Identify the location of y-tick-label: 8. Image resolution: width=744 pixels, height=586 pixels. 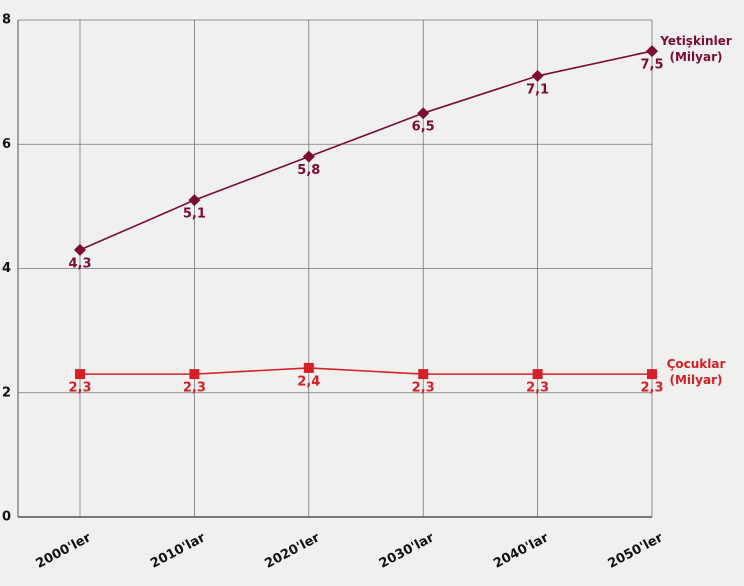
(6, 20).